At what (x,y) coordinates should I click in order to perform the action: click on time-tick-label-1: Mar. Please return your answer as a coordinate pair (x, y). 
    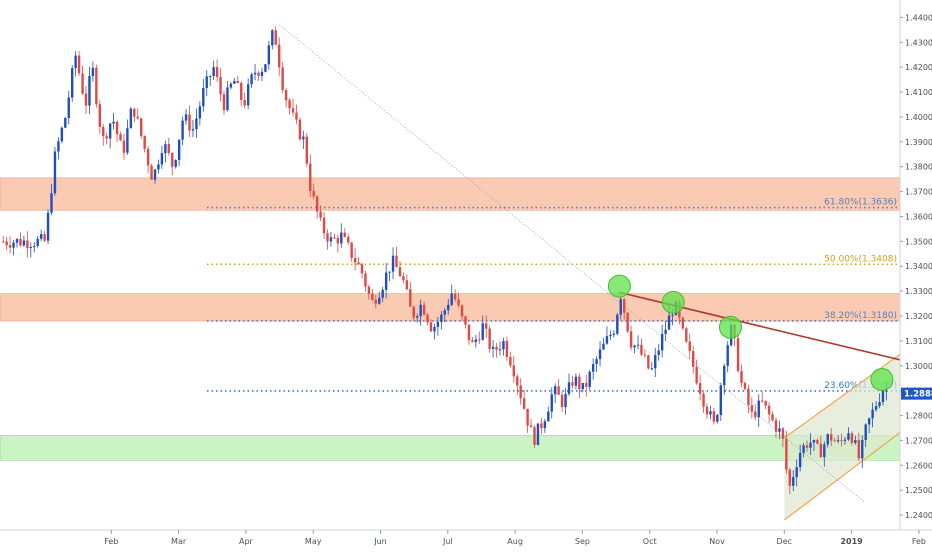
    Looking at the image, I should click on (179, 541).